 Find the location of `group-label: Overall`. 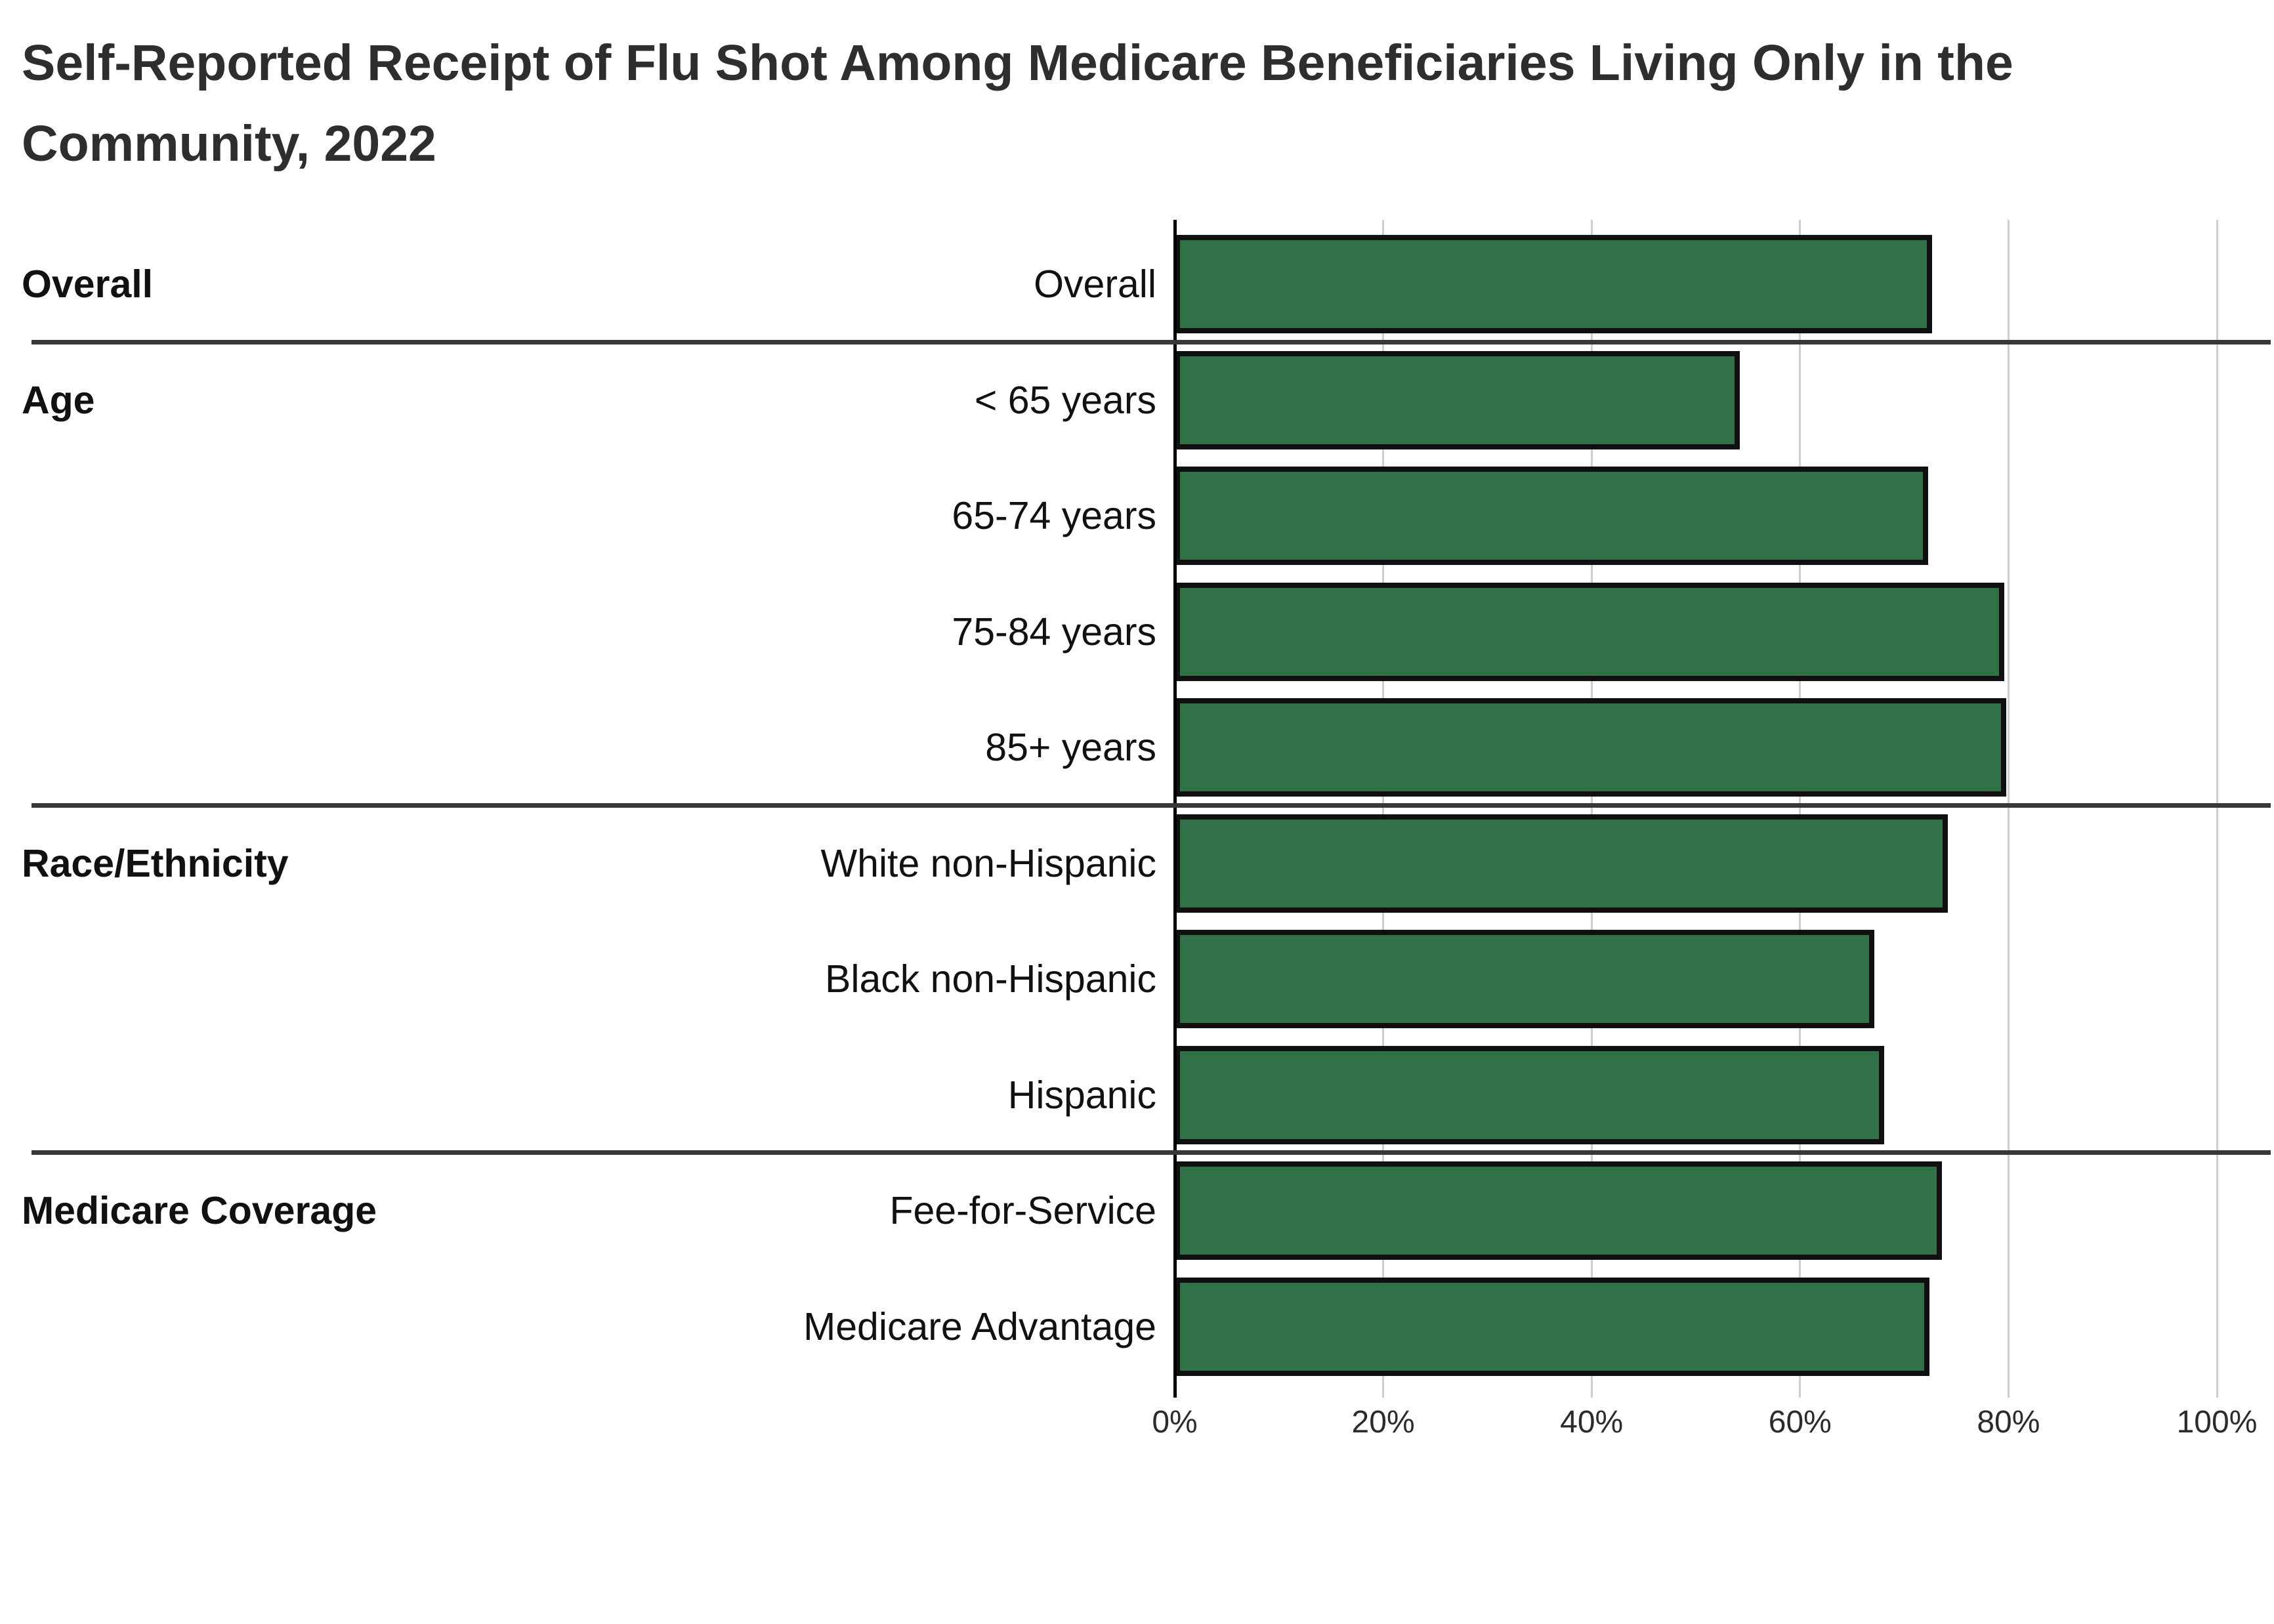

group-label: Overall is located at coordinates (88, 284).